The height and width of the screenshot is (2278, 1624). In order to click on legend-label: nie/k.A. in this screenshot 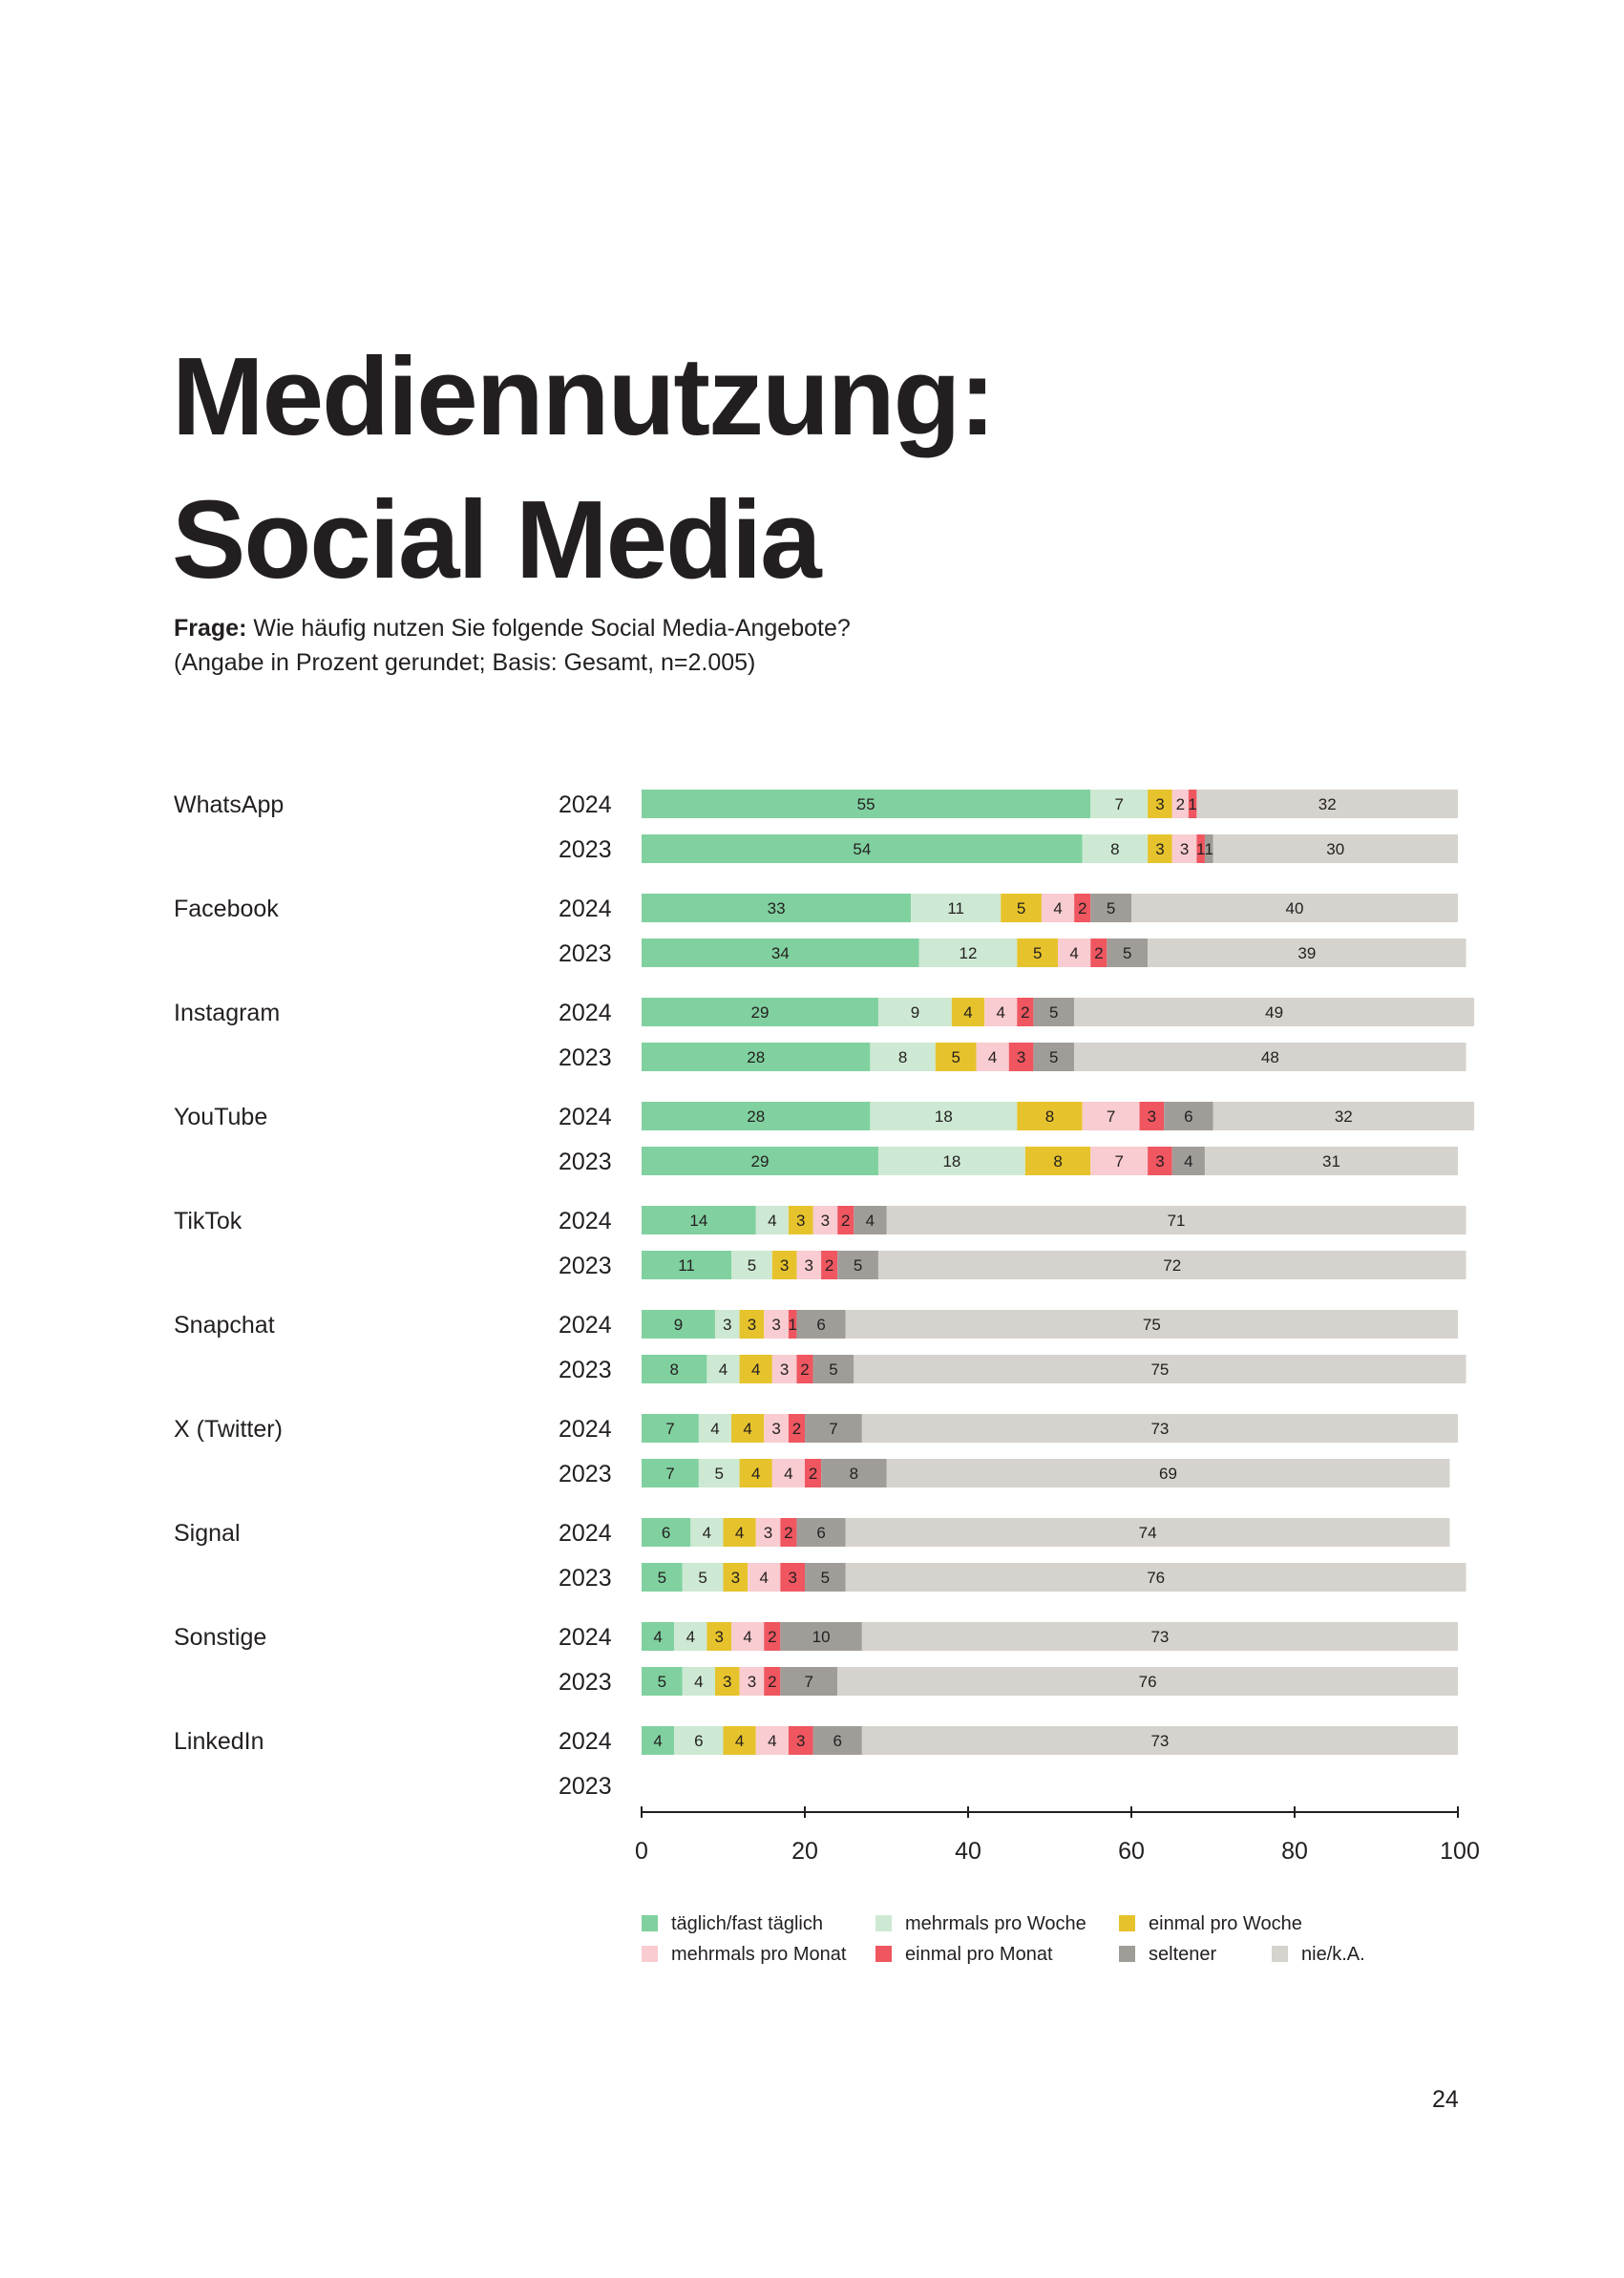, I will do `click(1333, 1954)`.